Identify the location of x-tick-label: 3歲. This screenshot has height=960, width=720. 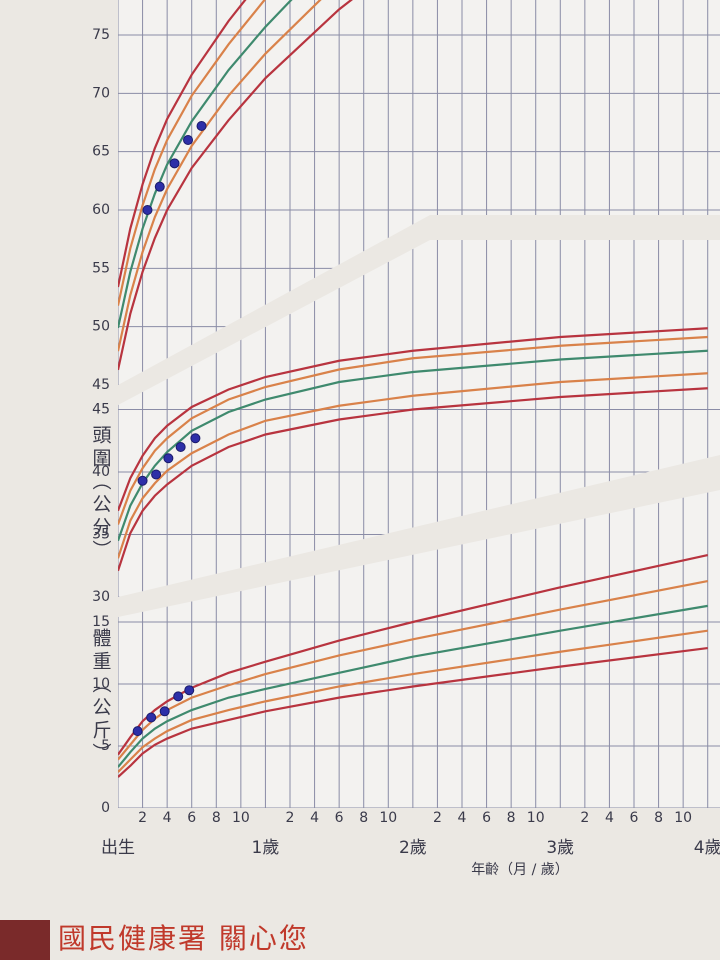
(560, 848).